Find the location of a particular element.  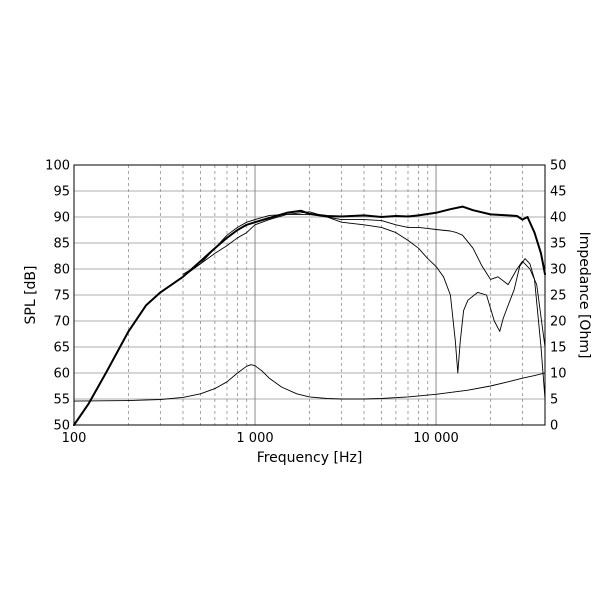

y-tick-label: 95 is located at coordinates (61, 192).